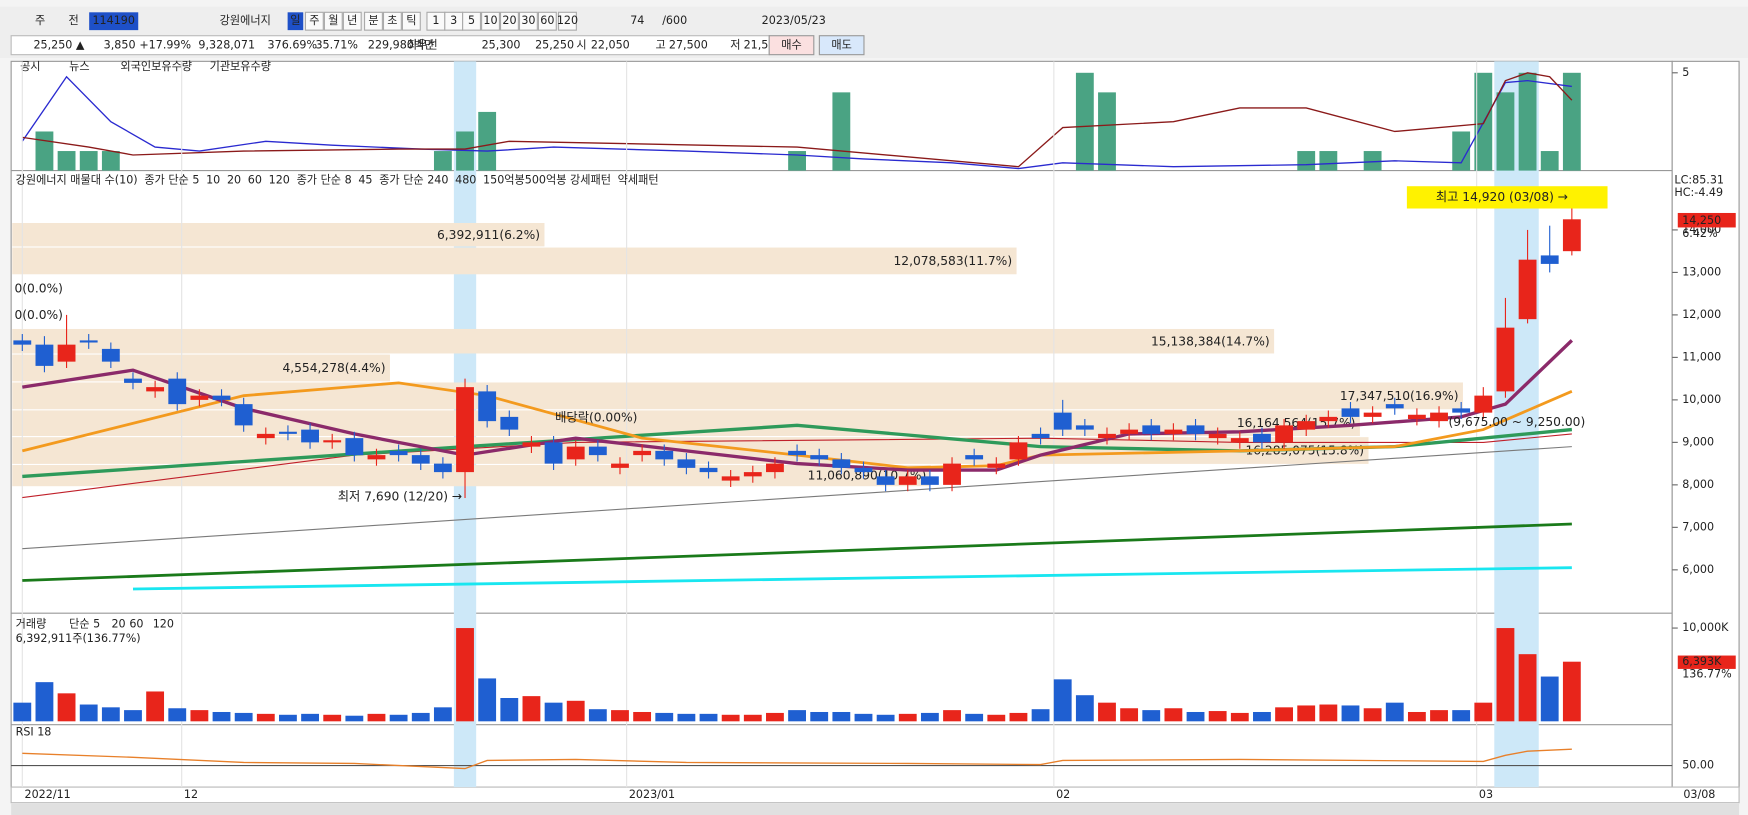 Image resolution: width=1748 pixels, height=815 pixels. I want to click on quote-item: 25,250 ▲, so click(58, 45).